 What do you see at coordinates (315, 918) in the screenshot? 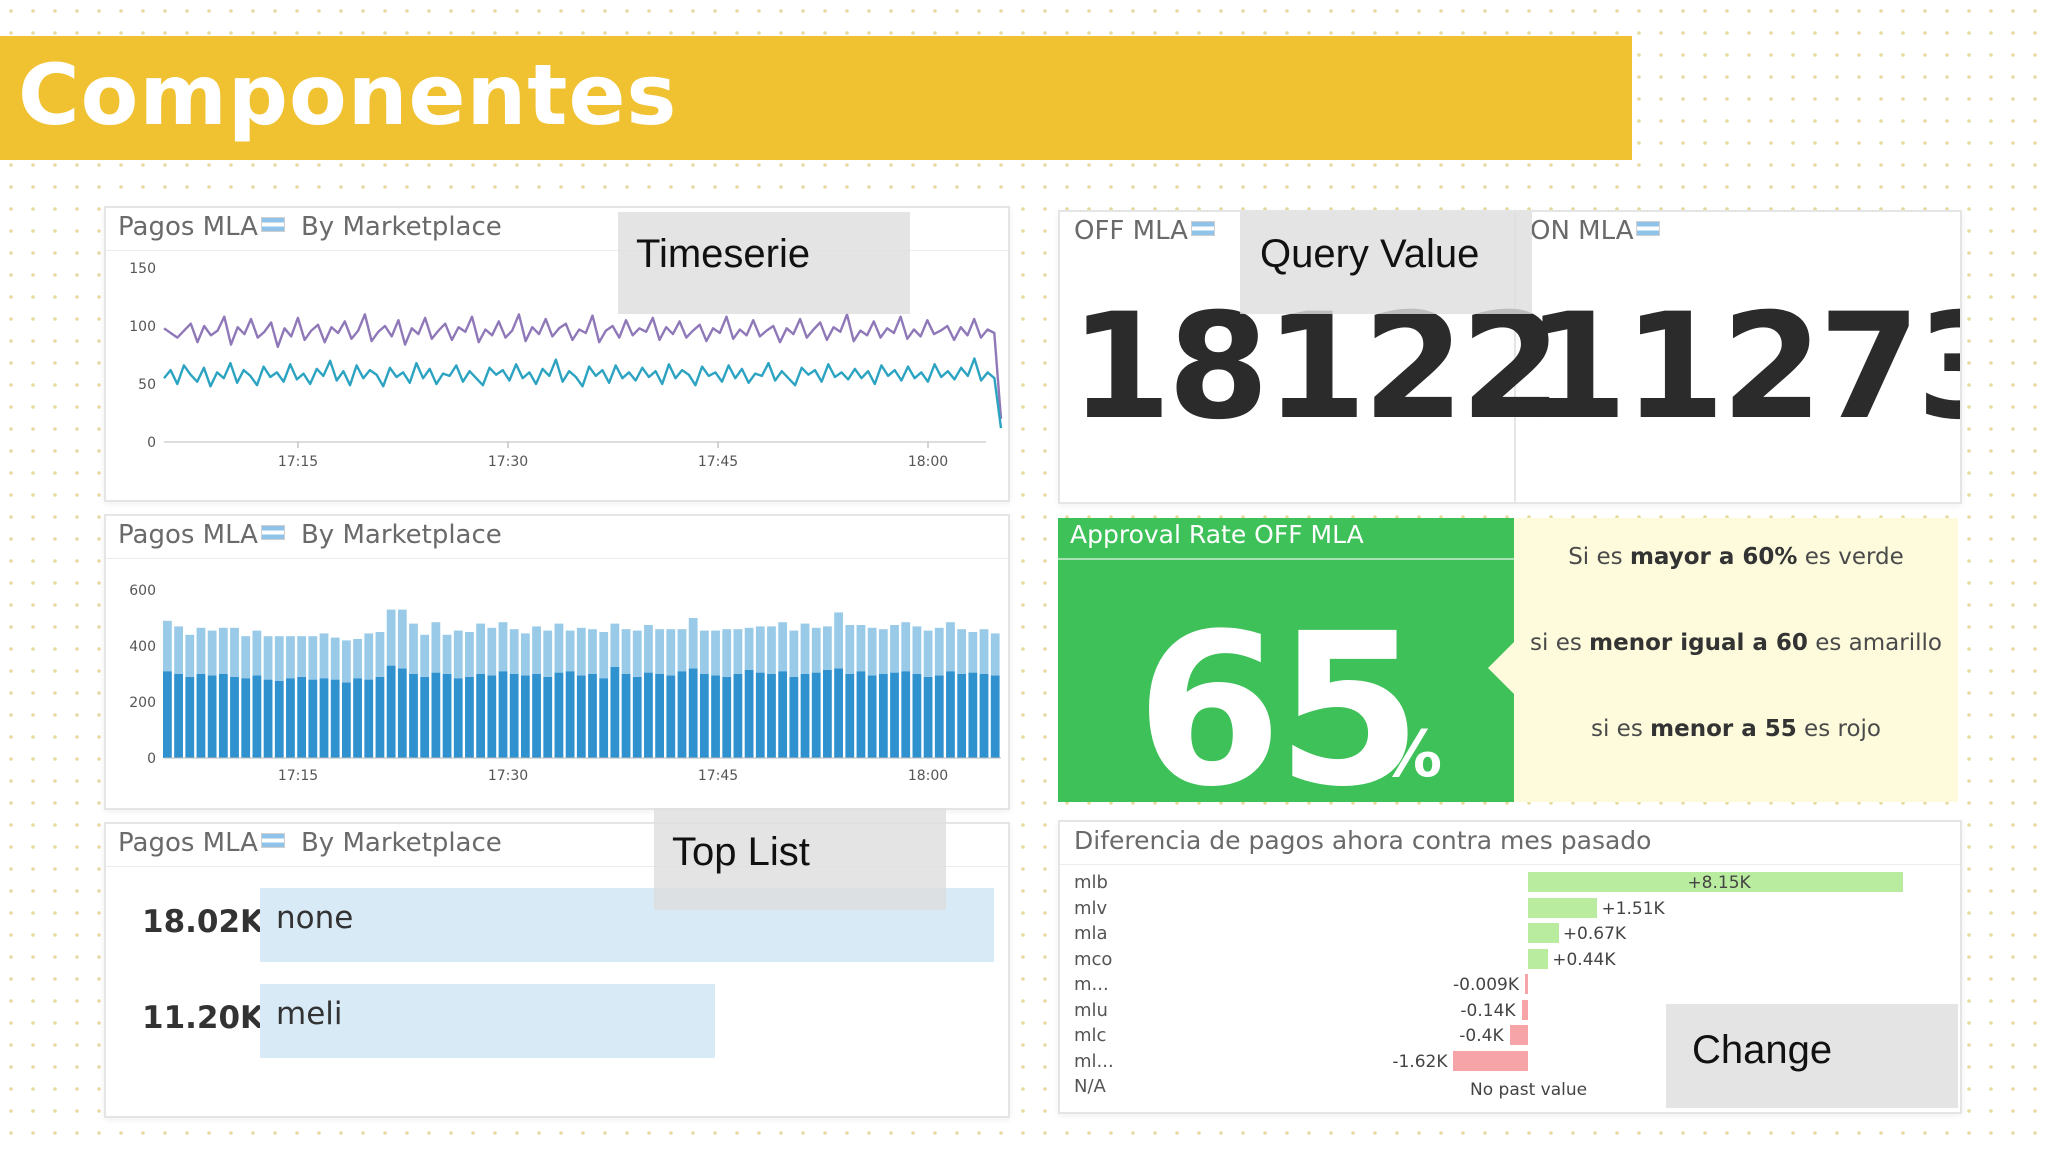
I see `toplist-label: none` at bounding box center [315, 918].